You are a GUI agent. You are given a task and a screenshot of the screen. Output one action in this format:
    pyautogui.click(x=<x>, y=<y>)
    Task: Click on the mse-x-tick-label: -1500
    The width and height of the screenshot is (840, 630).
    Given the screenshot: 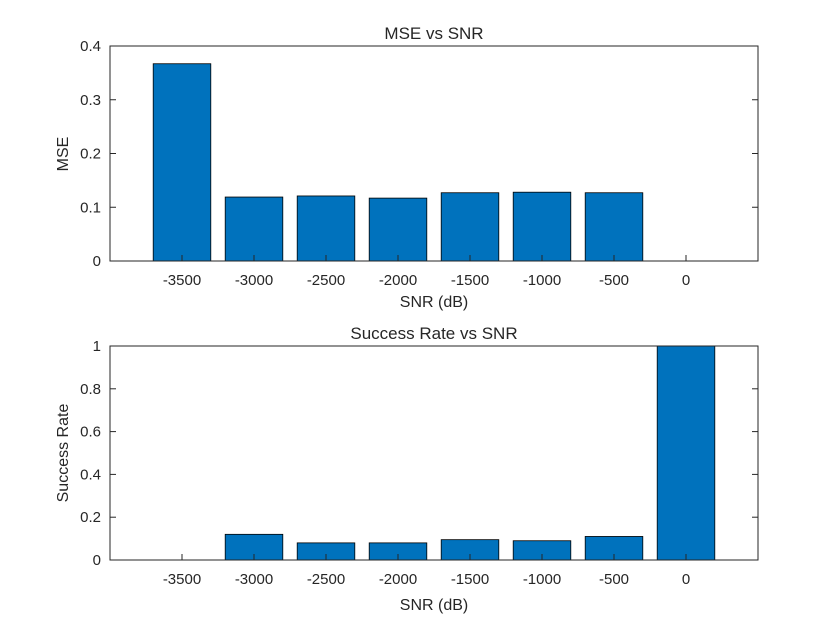 What is the action you would take?
    pyautogui.click(x=470, y=280)
    